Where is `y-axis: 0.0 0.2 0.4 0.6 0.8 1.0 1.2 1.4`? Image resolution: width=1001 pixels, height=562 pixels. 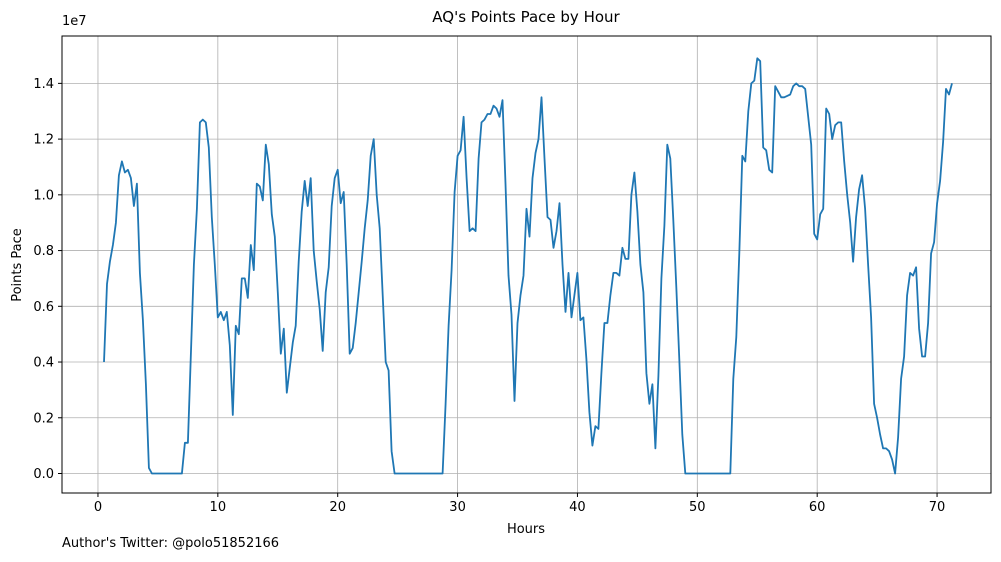 y-axis: 0.0 0.2 0.4 0.6 0.8 1.0 1.2 1.4 is located at coordinates (47, 279).